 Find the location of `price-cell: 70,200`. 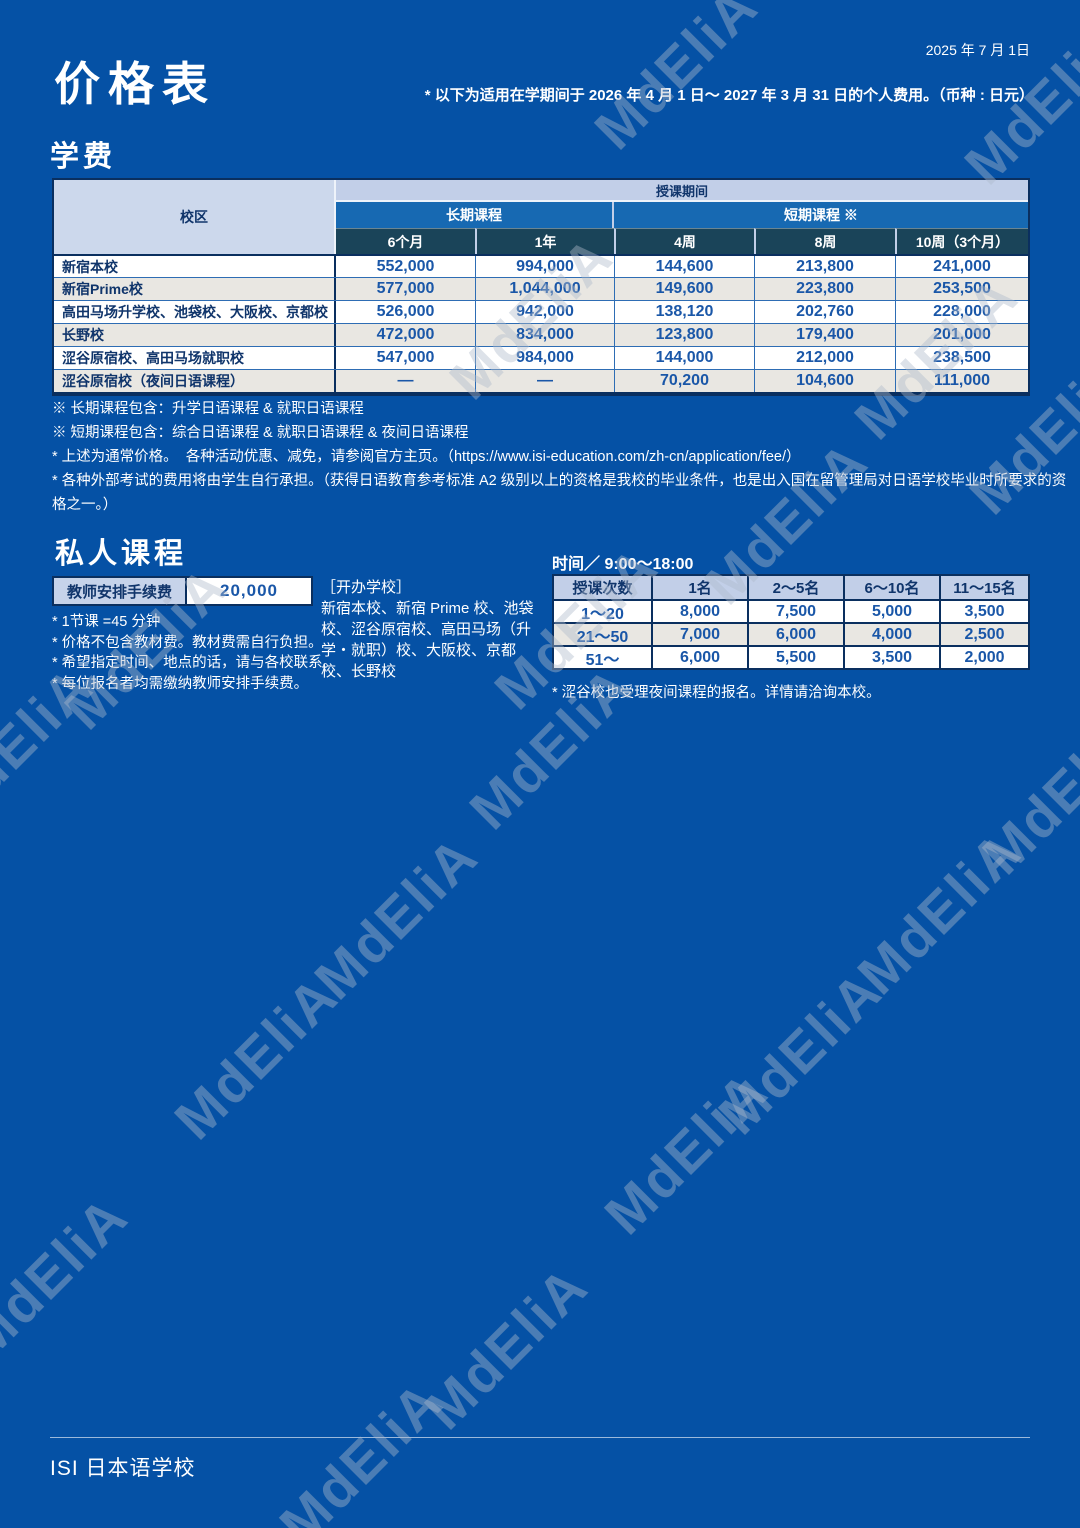

price-cell: 70,200 is located at coordinates (684, 381).